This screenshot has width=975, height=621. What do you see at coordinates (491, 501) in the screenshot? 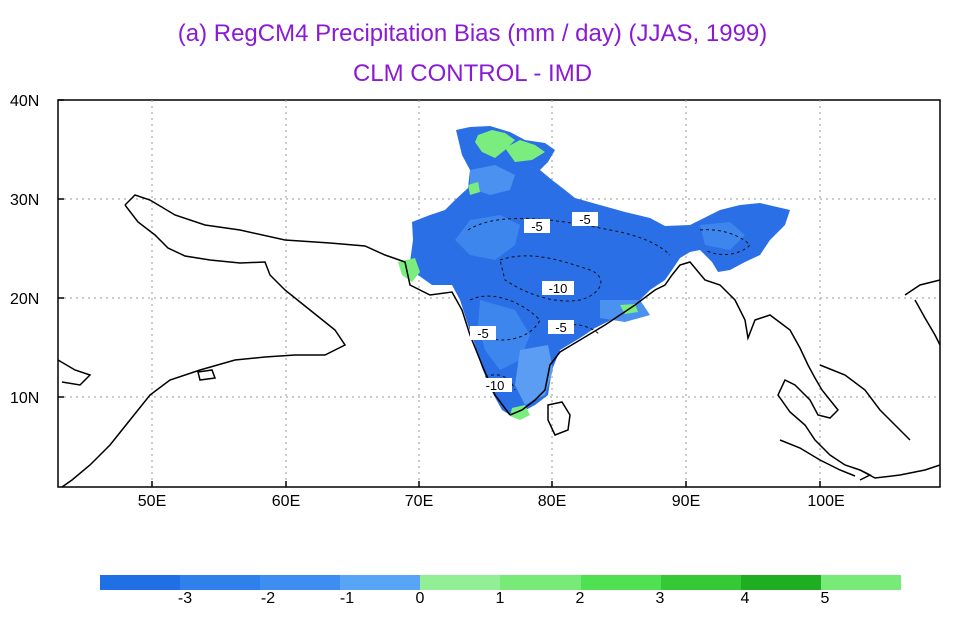
I see `x-axis-labels: 50E 60E 70E 80E 90E 100E` at bounding box center [491, 501].